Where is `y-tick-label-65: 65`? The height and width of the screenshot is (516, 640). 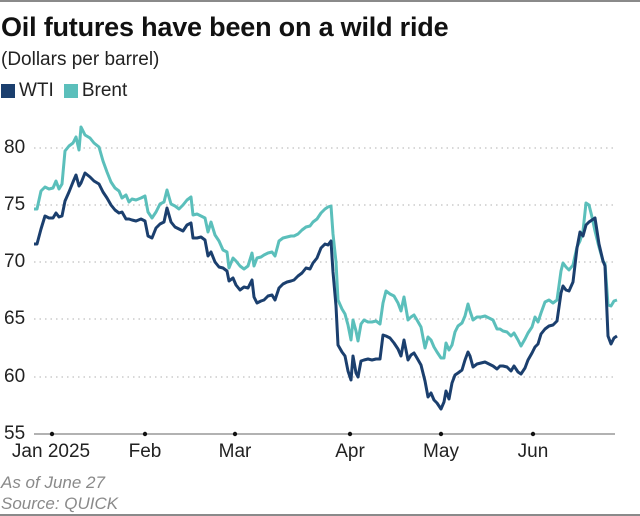
y-tick-label-65: 65 is located at coordinates (15, 318).